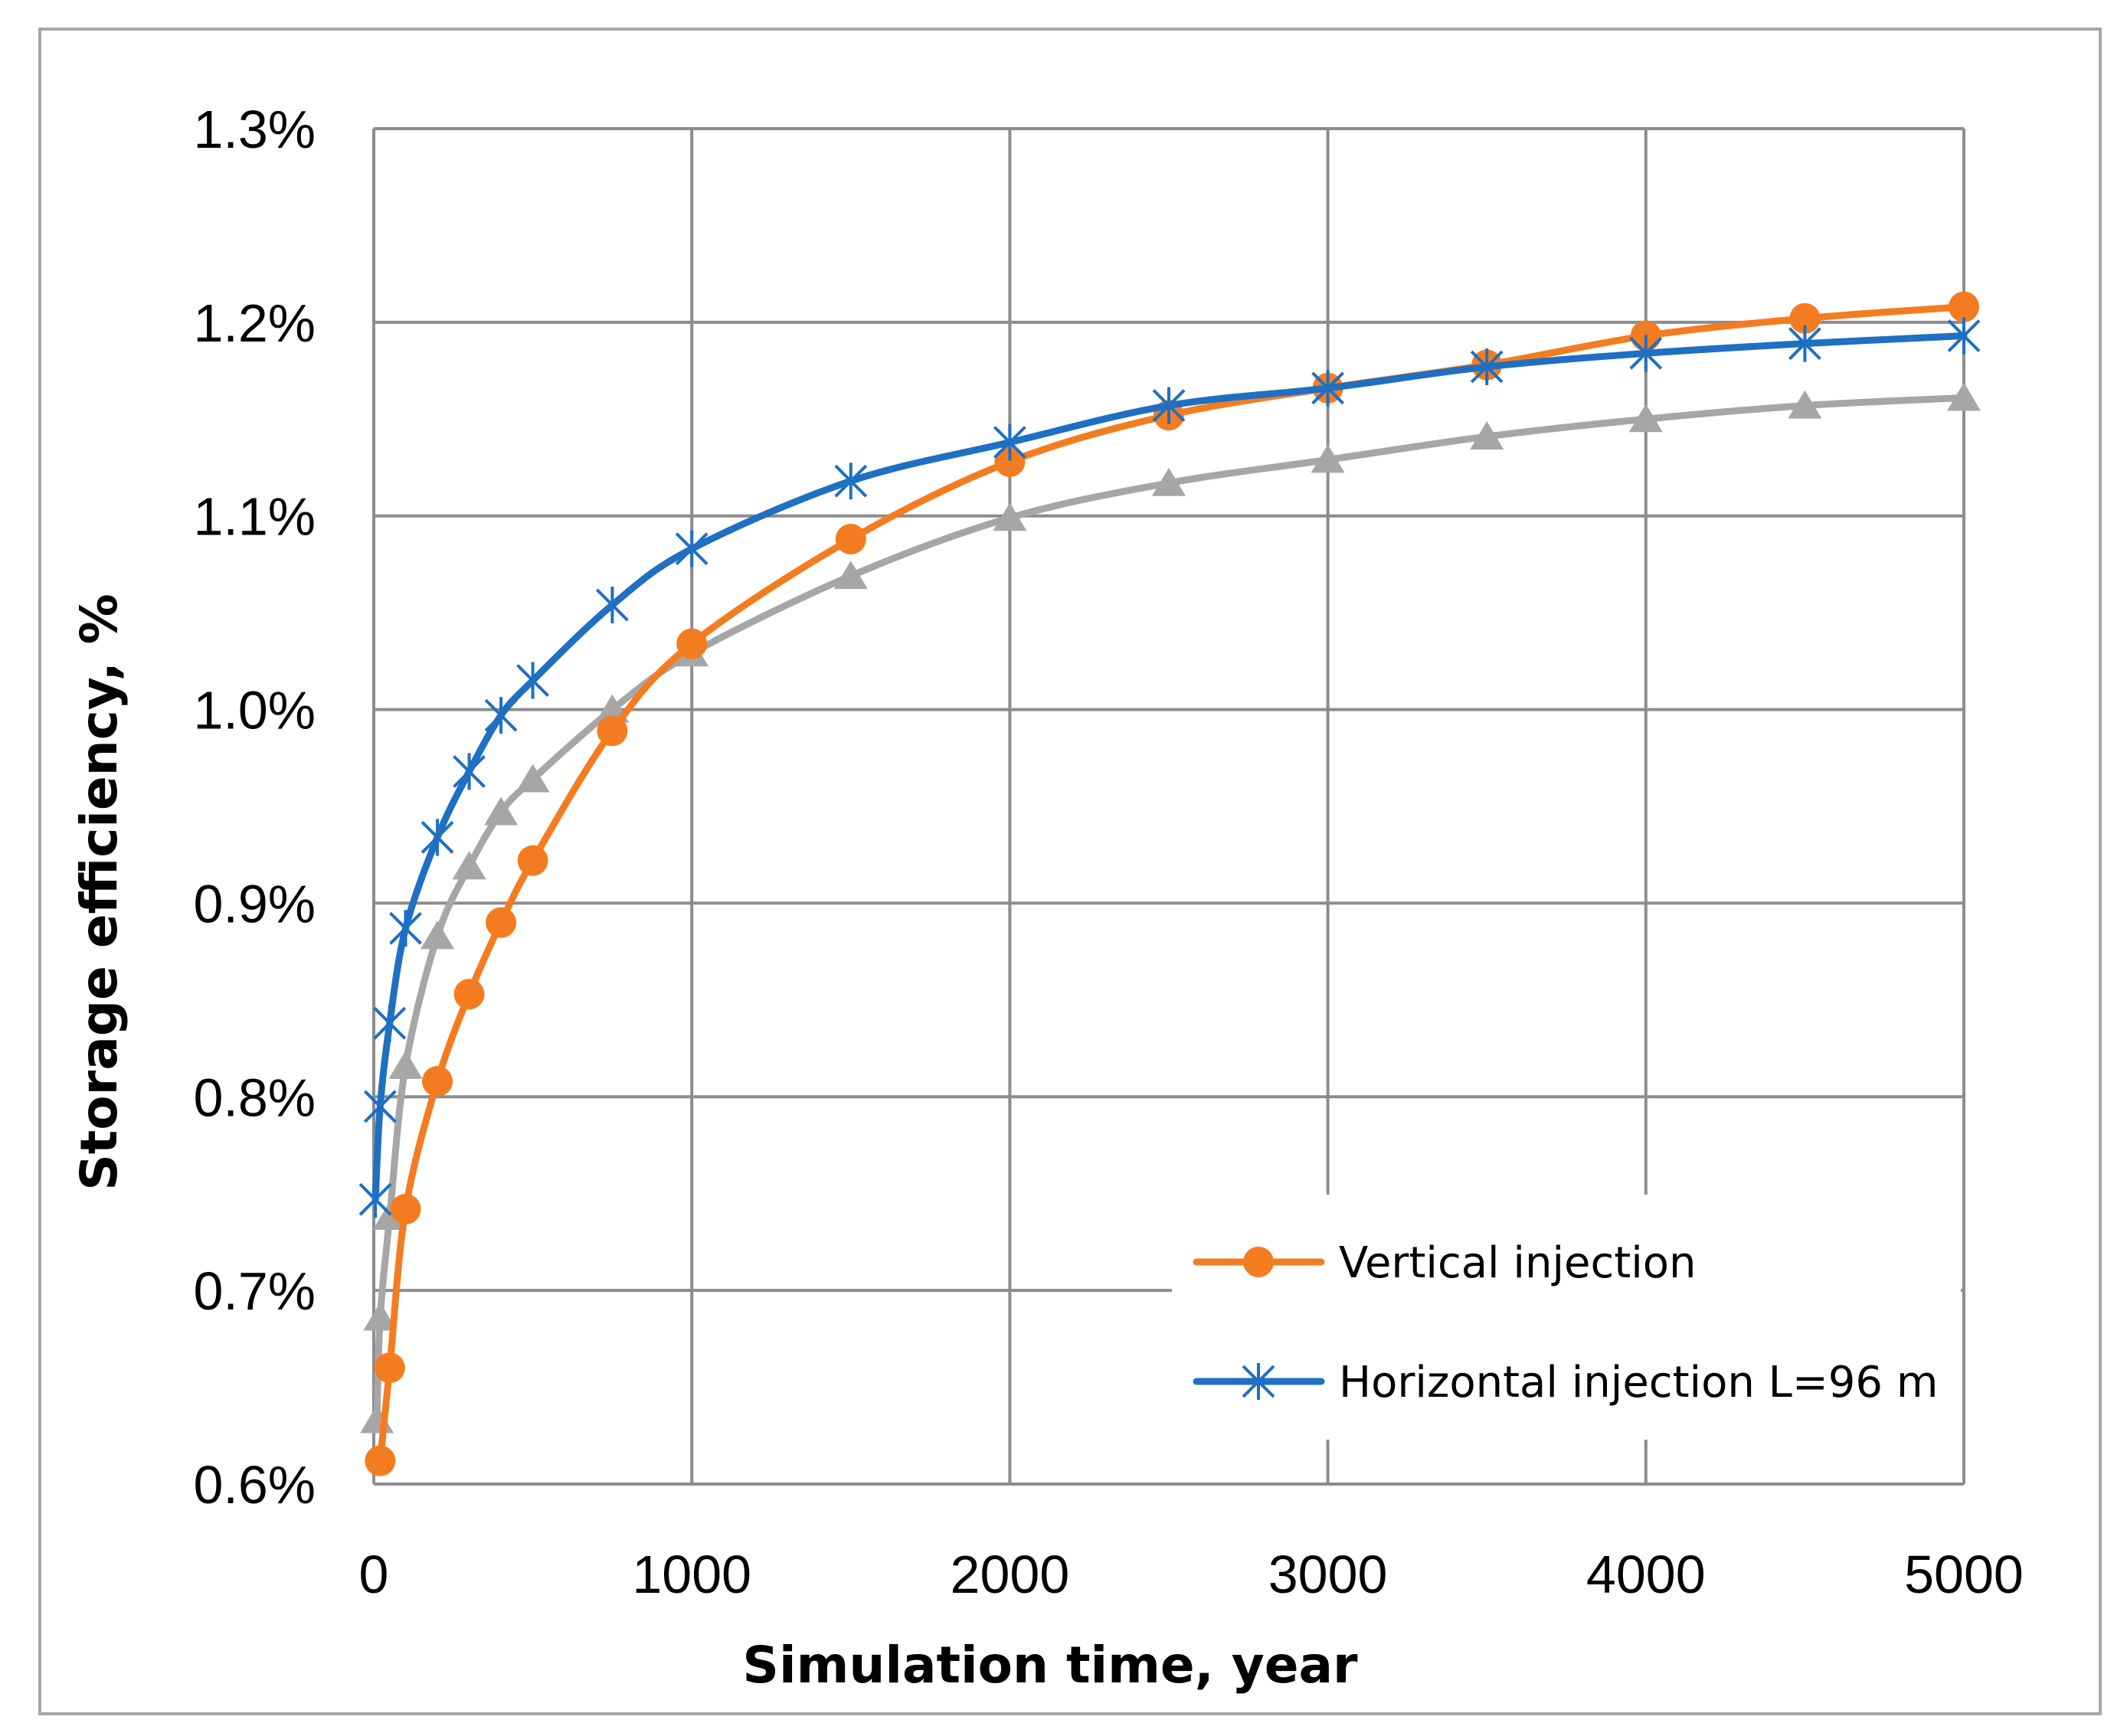 The image size is (2114, 1736). What do you see at coordinates (374, 1574) in the screenshot?
I see `x-tick-label: 0` at bounding box center [374, 1574].